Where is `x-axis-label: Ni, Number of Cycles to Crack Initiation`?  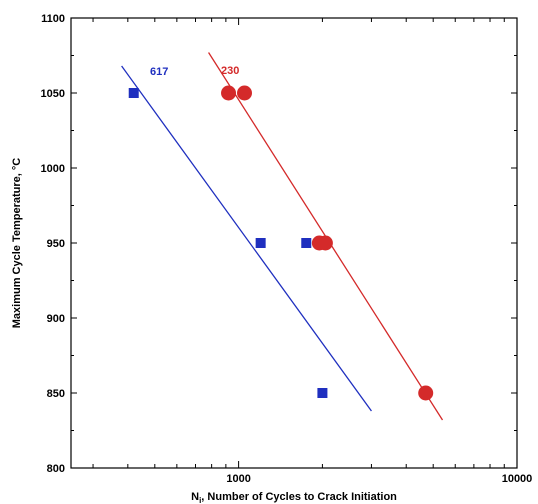
x-axis-label: Ni, Number of Cycles to Crack Initiation is located at coordinates (294, 497).